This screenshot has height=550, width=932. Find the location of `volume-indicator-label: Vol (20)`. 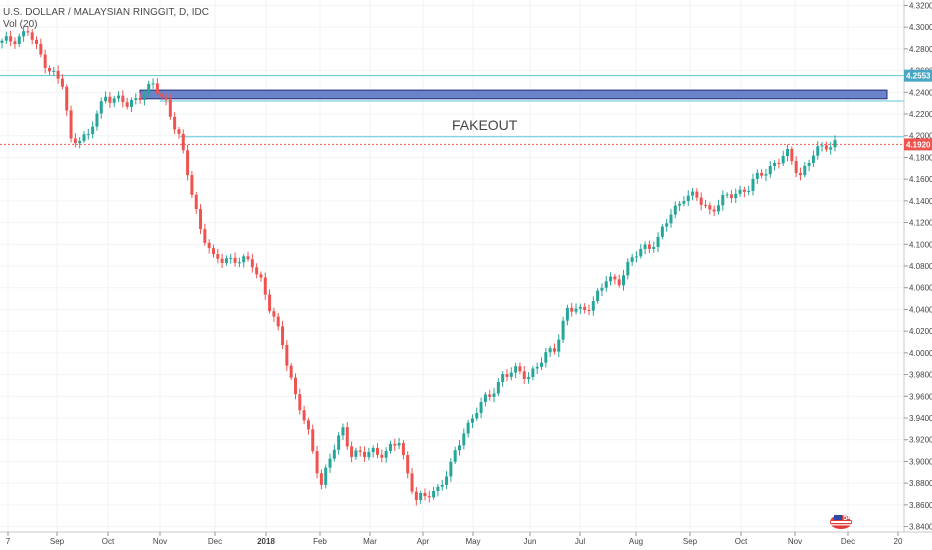

volume-indicator-label: Vol (20) is located at coordinates (20, 24).